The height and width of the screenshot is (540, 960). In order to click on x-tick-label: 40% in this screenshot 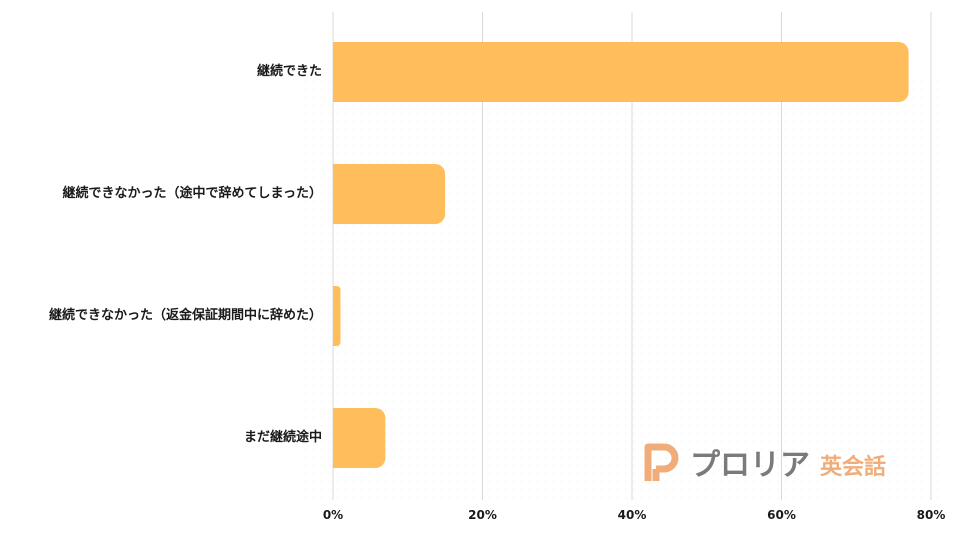, I will do `click(632, 515)`.